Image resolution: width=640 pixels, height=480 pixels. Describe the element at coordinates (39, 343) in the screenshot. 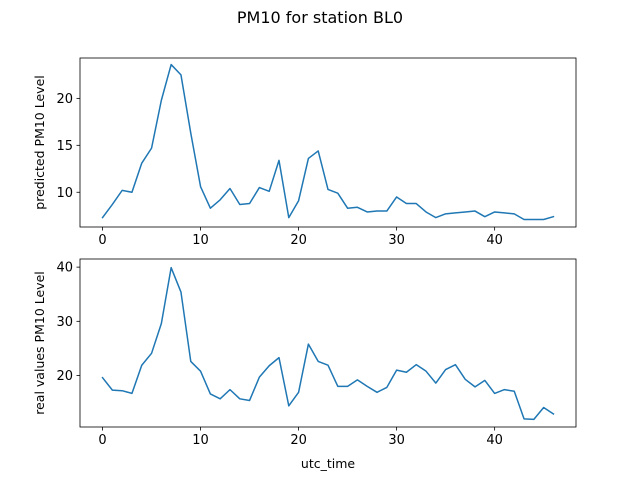

I see `y-axis-label: real values PM10 Level` at that location.